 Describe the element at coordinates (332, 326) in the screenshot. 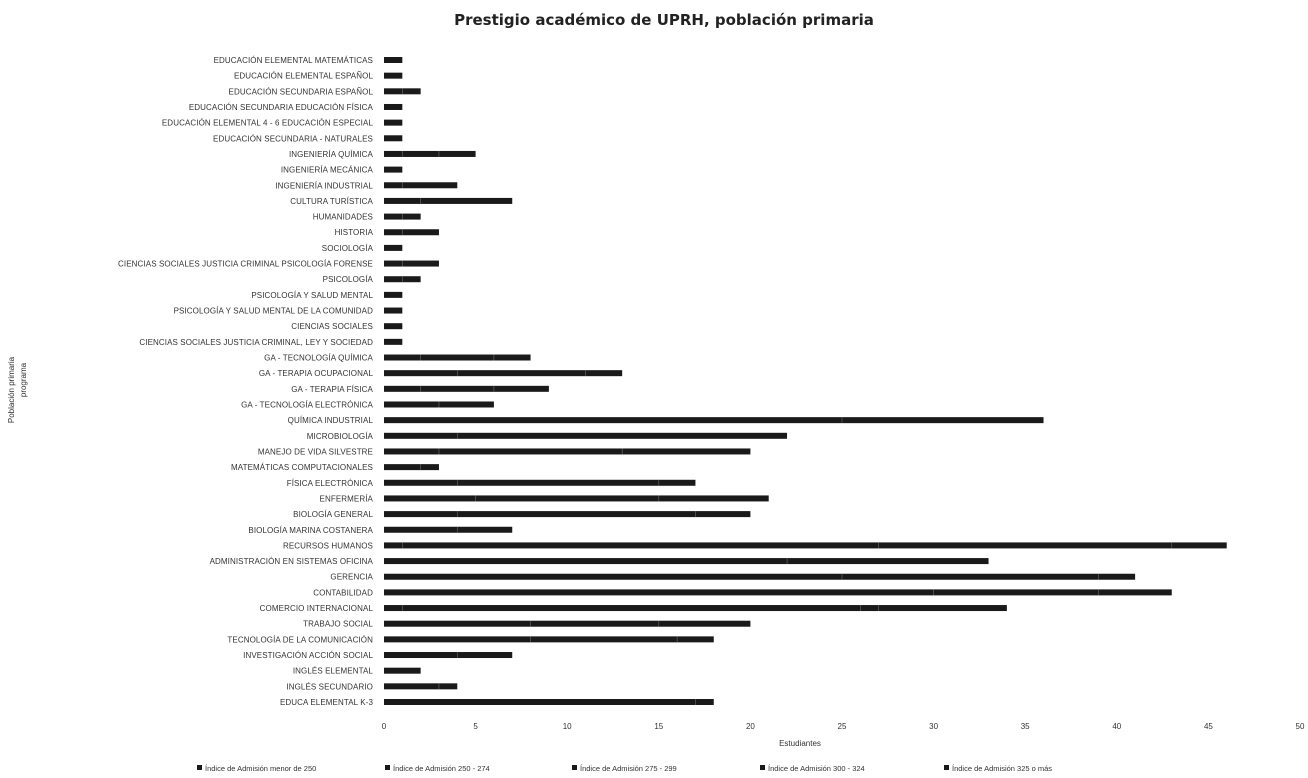

I see `category-label: CIENCIAS SOCIALES` at that location.